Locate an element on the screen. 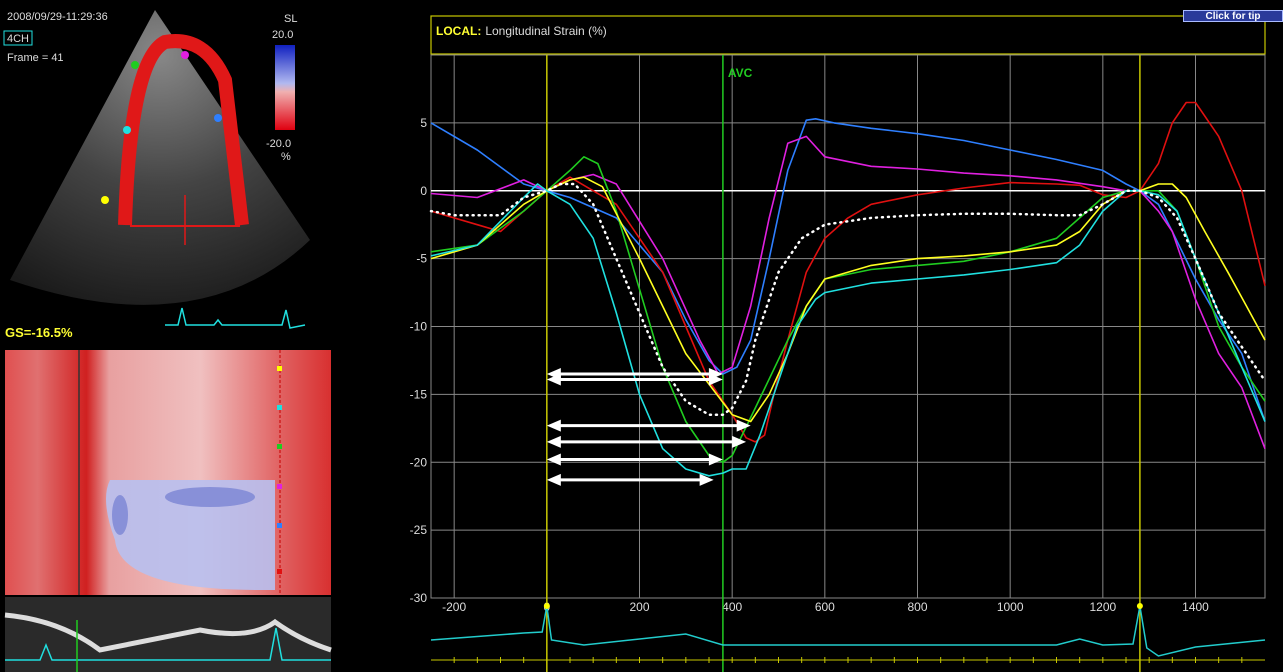 The image size is (1283, 672). y-tick-label: -30 is located at coordinates (419, 598).